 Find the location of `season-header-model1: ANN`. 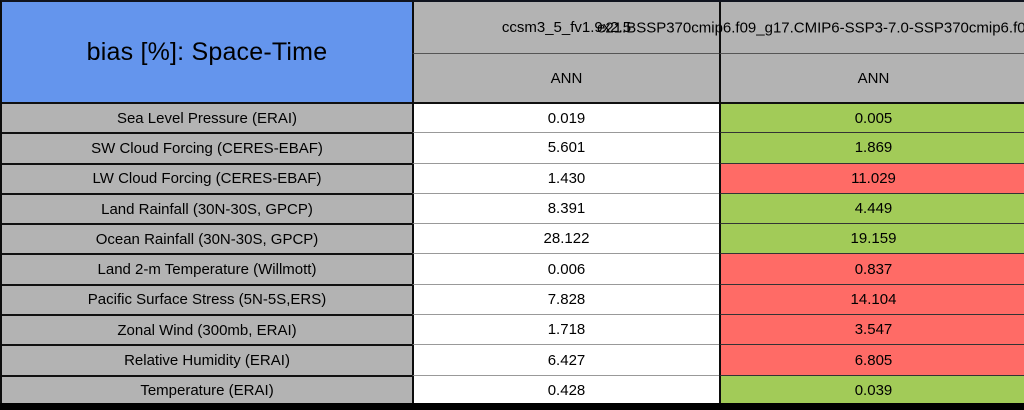

season-header-model1: ANN is located at coordinates (565, 77).